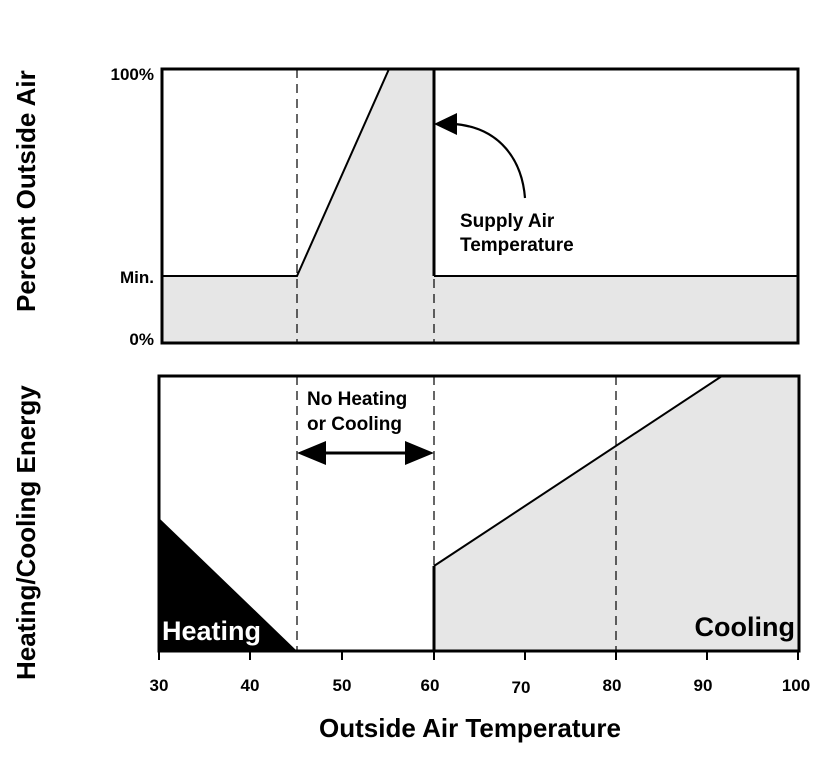  What do you see at coordinates (276, 172) in the screenshot?
I see `oa-series-line` at bounding box center [276, 172].